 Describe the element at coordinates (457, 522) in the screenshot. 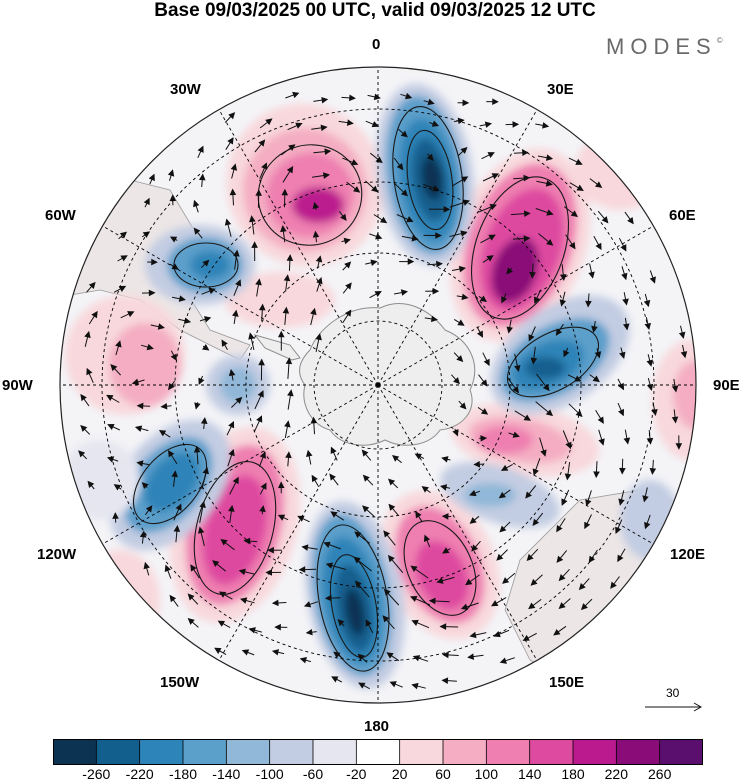

I see `meridian-line` at that location.